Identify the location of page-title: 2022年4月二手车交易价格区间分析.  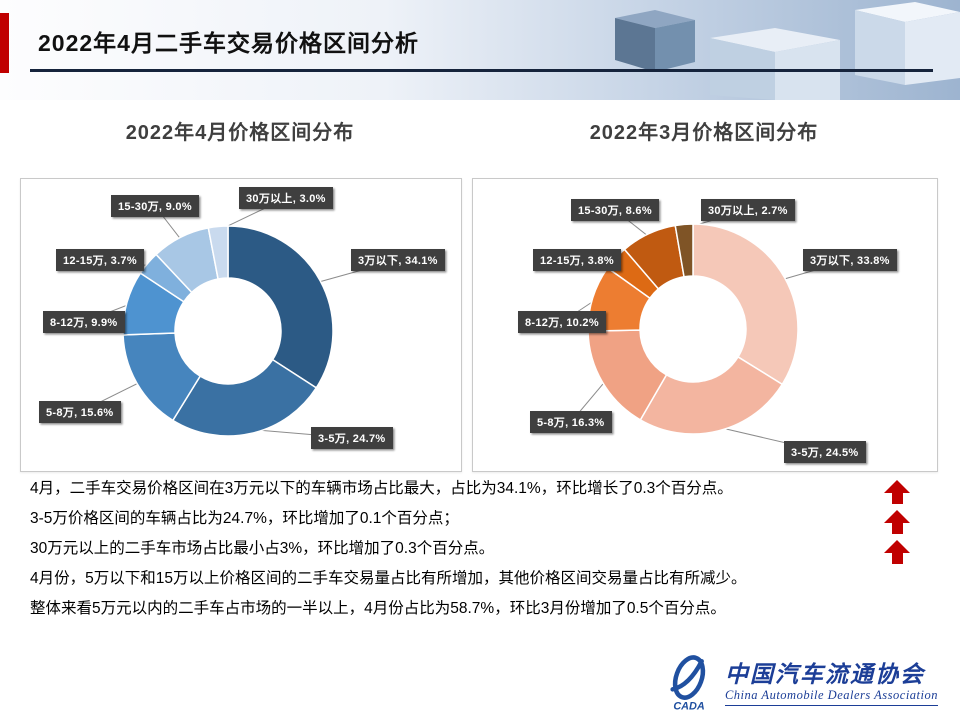
(228, 43).